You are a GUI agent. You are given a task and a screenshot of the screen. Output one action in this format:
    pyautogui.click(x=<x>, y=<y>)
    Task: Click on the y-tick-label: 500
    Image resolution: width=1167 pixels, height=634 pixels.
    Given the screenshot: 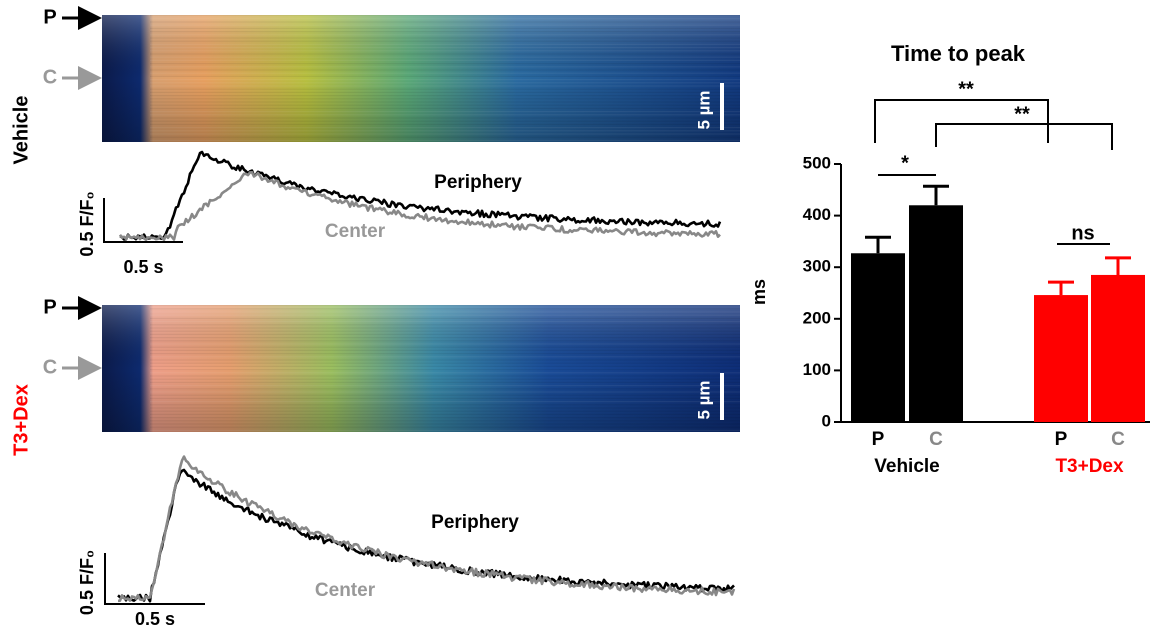 What is the action you would take?
    pyautogui.click(x=817, y=162)
    